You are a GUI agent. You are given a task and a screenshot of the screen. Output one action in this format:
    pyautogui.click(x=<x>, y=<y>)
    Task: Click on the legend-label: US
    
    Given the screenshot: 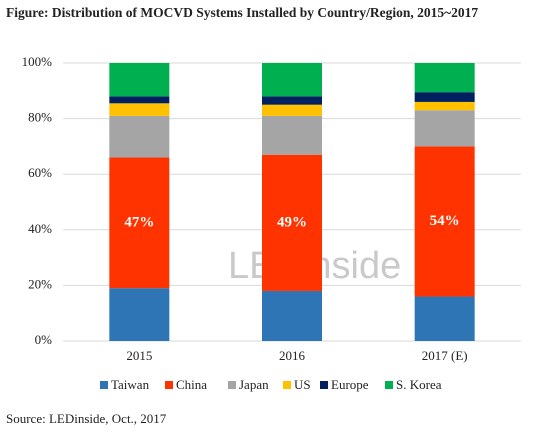 What is the action you would take?
    pyautogui.click(x=302, y=384)
    